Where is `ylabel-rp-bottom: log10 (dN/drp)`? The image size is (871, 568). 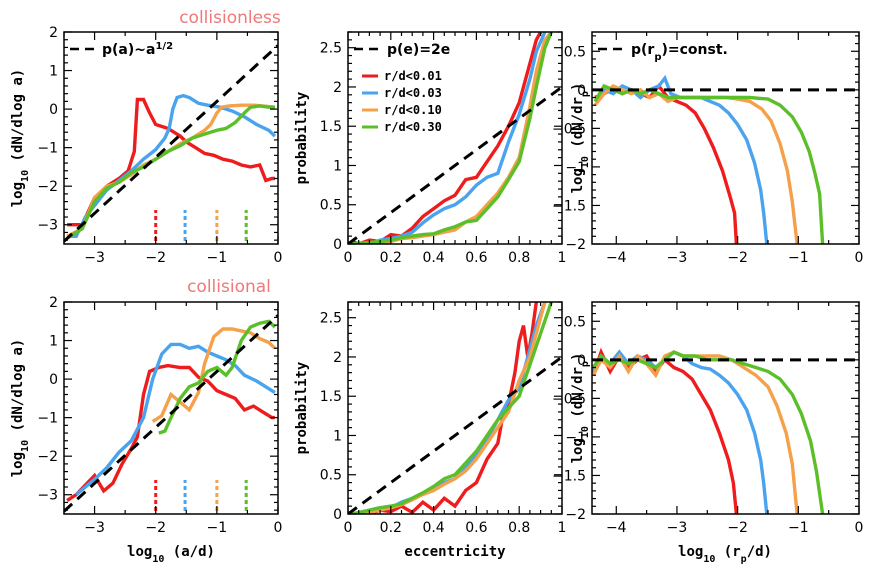
ylabel-rp-bottom: log10 (dN/drp) is located at coordinates (580, 408).